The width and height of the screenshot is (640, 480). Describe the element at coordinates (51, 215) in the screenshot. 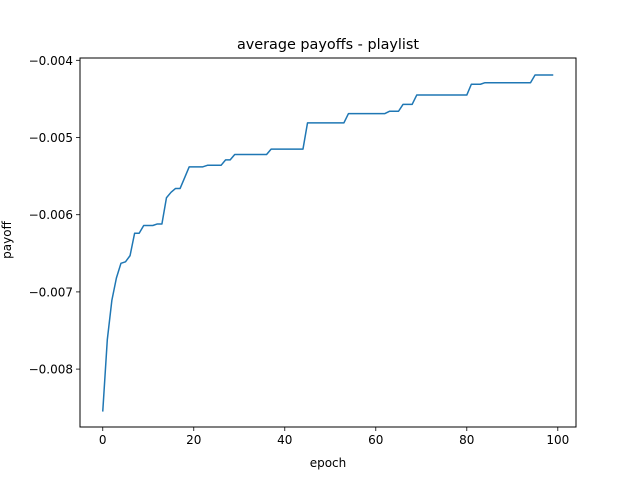

I see `y-tick-label: −0.006` at that location.